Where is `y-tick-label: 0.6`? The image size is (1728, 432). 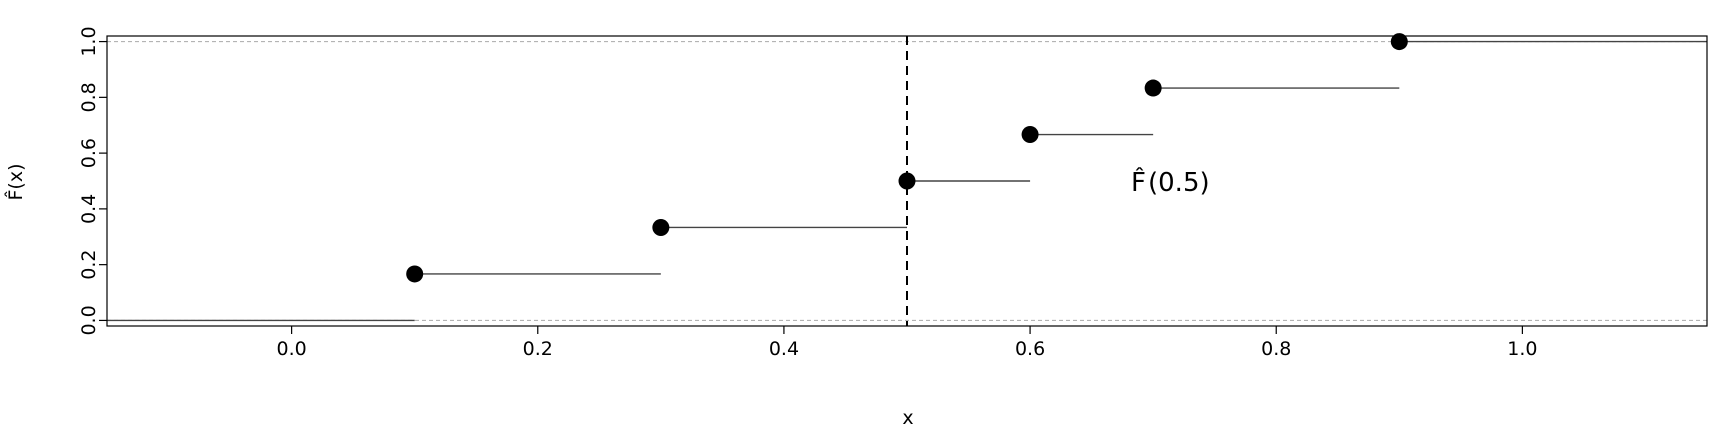
y-tick-label: 0.6 is located at coordinates (89, 153).